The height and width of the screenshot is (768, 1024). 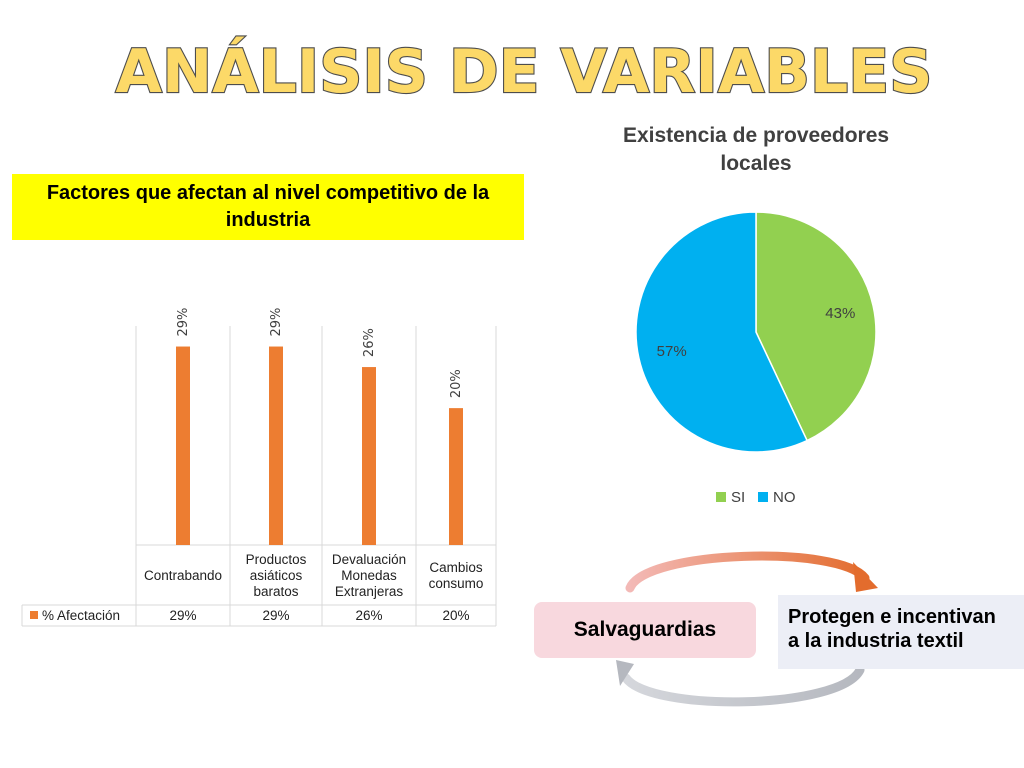 What do you see at coordinates (81, 615) in the screenshot?
I see `table-legend-label: % Afectación` at bounding box center [81, 615].